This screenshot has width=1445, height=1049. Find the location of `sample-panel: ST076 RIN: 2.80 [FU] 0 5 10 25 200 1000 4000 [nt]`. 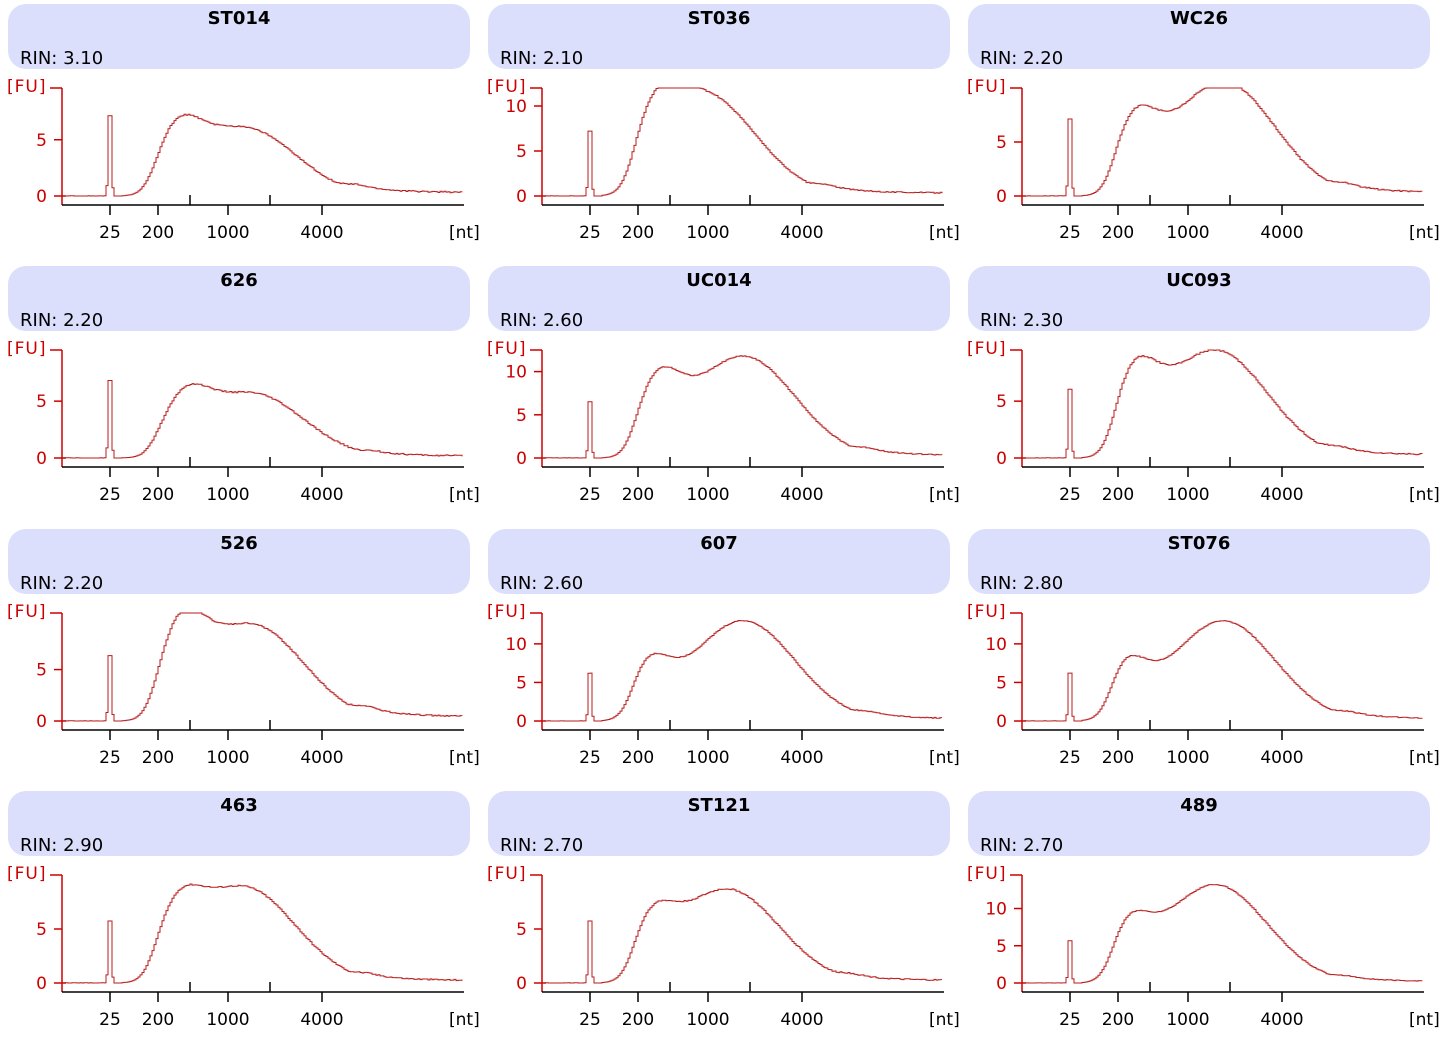

sample-panel: ST076 RIN: 2.80 [FU] 0 5 10 25 200 1000 4000 [nt] is located at coordinates (1200, 656).